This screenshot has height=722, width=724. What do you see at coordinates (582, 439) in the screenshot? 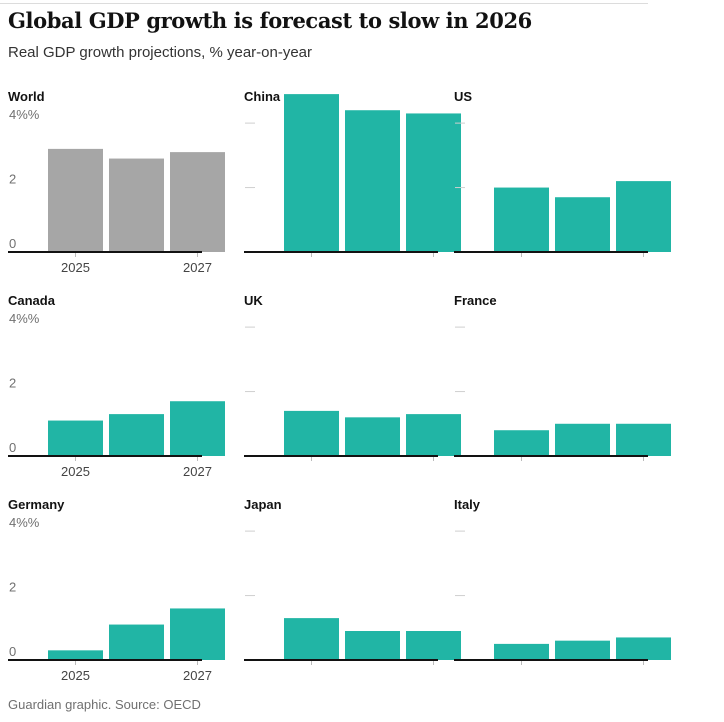
I see `bar-france-2026` at bounding box center [582, 439].